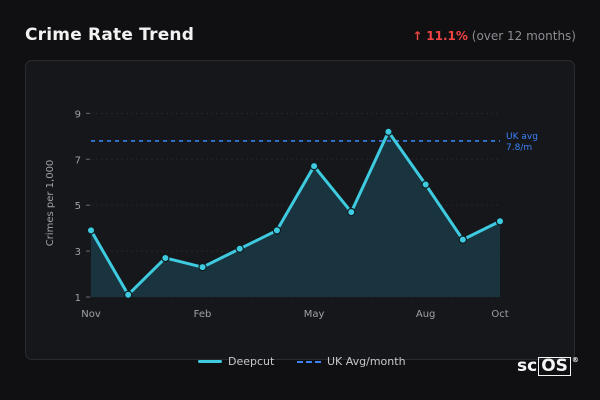 This screenshot has height=400, width=600. I want to click on logo-registered-mark: ®, so click(575, 360).